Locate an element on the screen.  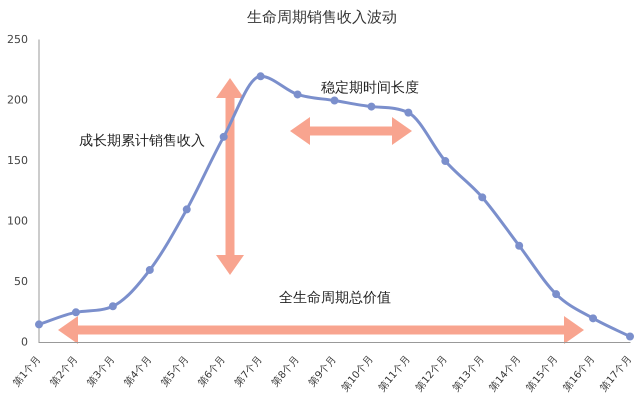
x-tick-label: 第1个月 is located at coordinates (27, 371).